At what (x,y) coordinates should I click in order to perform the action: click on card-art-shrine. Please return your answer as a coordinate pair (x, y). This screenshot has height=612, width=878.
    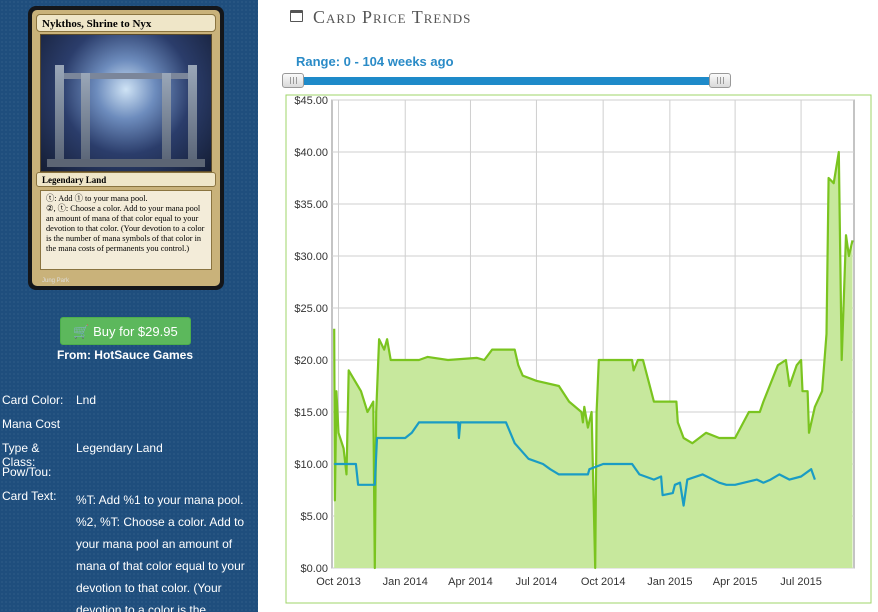
    Looking at the image, I should click on (126, 103).